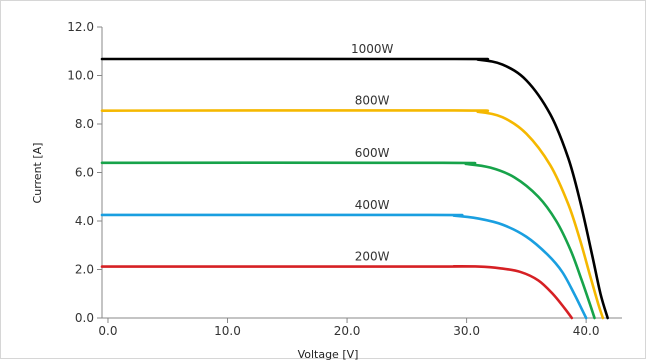 Image resolution: width=649 pixels, height=363 pixels. What do you see at coordinates (80, 27) in the screenshot?
I see `y-tick-label: 12.0` at bounding box center [80, 27].